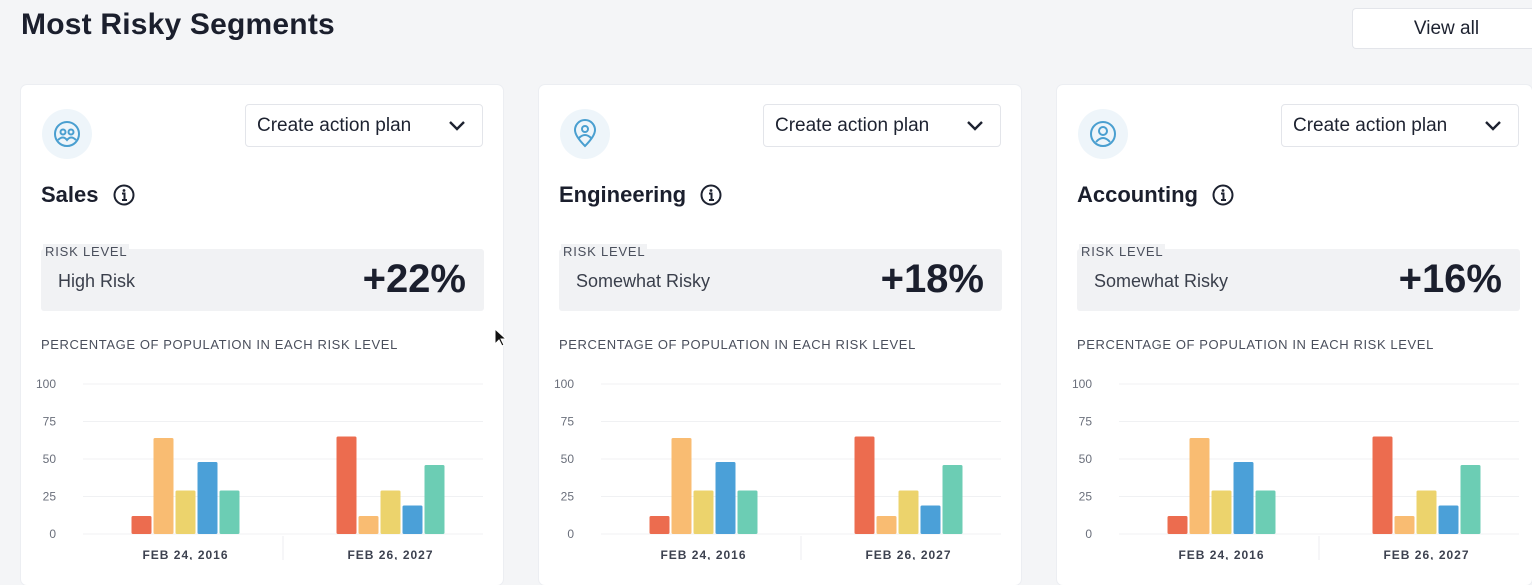  I want to click on segment-name: Engineering, so click(623, 194).